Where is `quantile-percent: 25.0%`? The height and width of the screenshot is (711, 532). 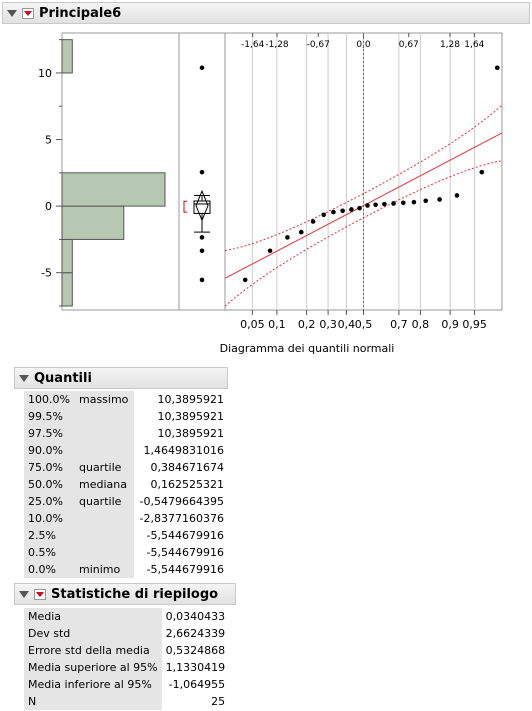 quantile-percent: 25.0% is located at coordinates (49, 501).